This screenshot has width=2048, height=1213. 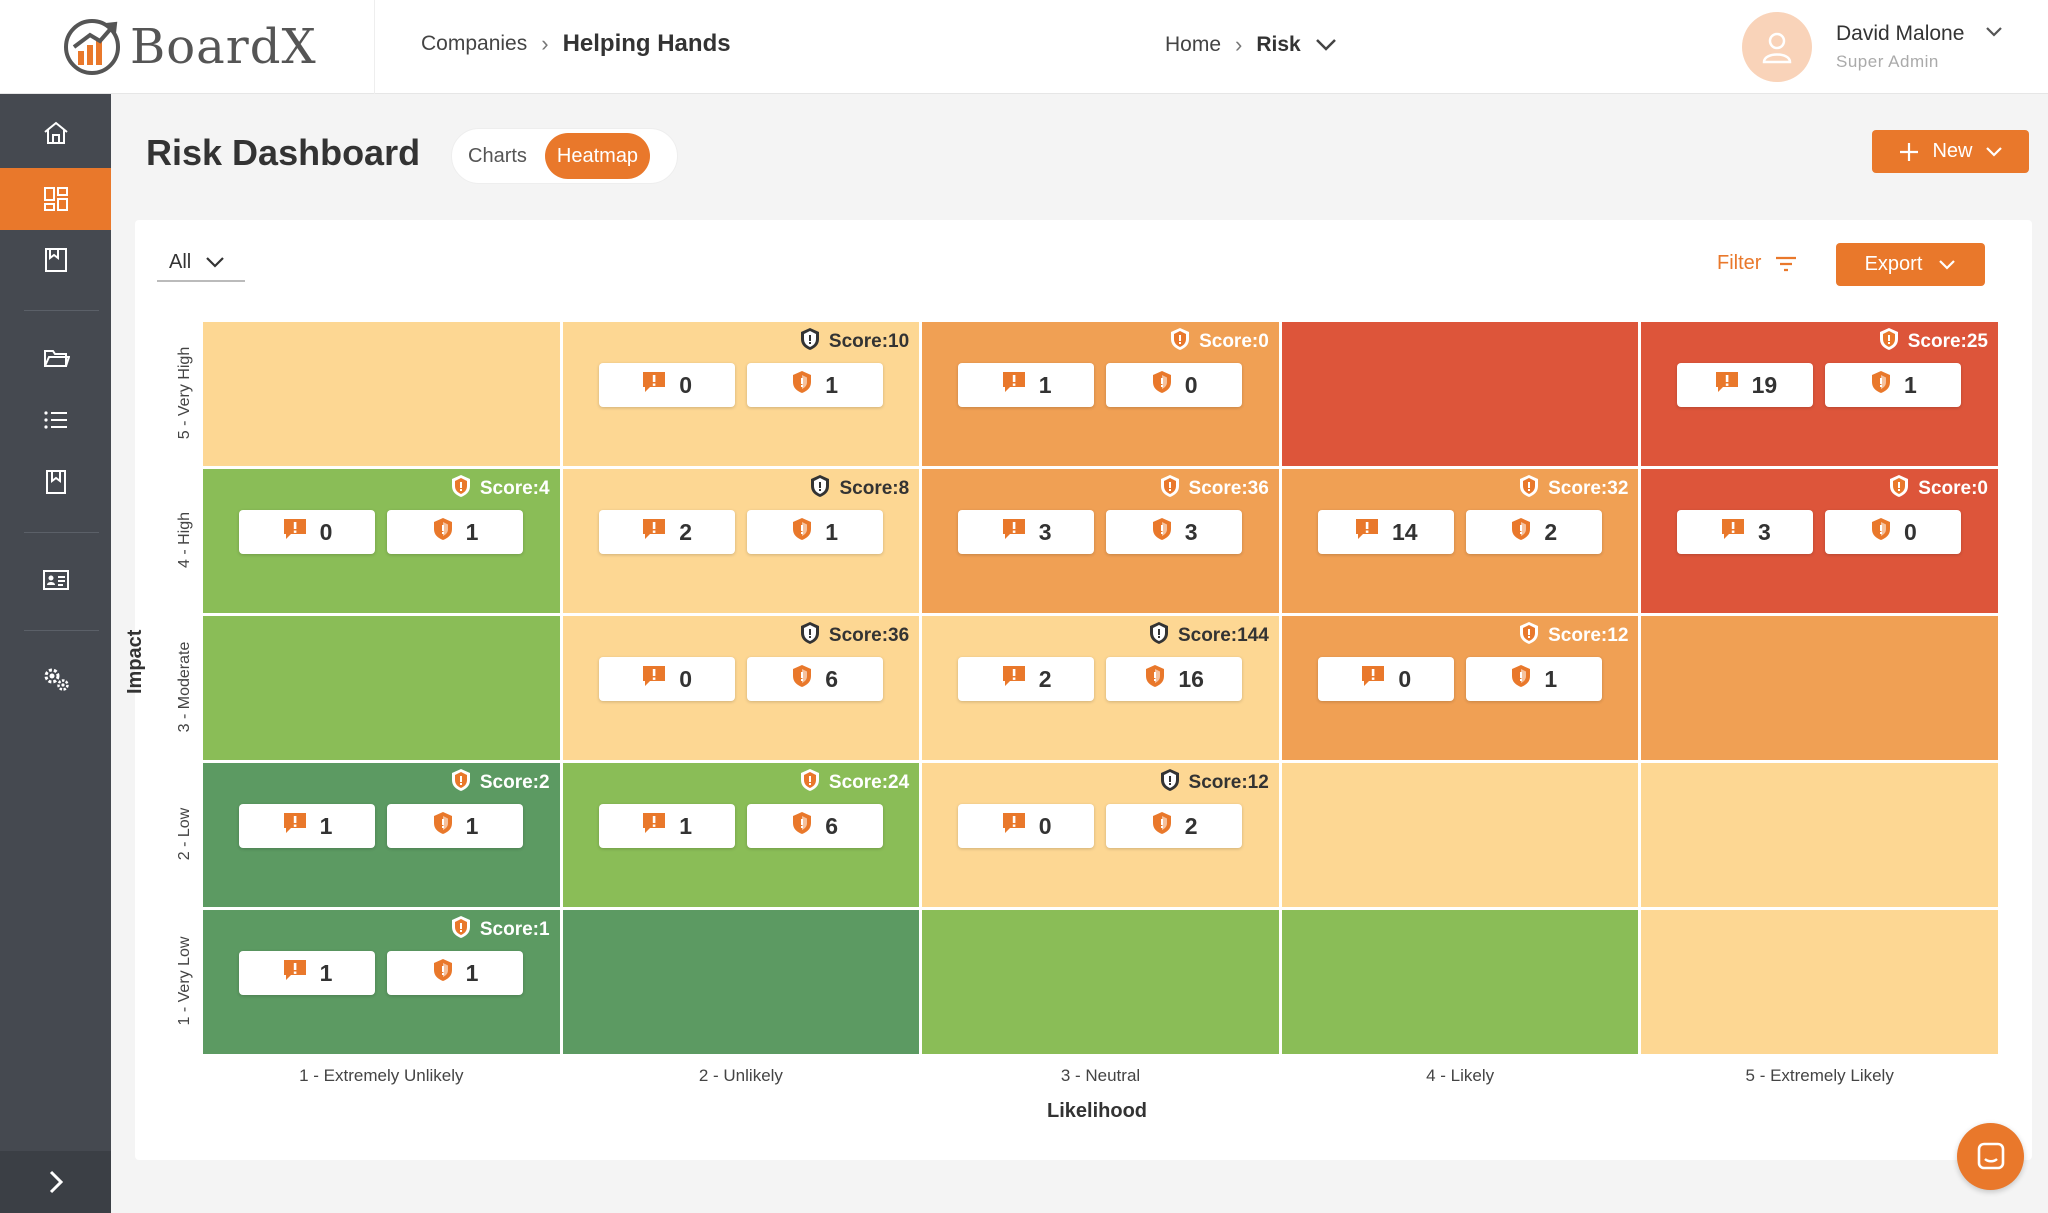 What do you see at coordinates (474, 43) in the screenshot?
I see `breadcrumb-companies: Companies` at bounding box center [474, 43].